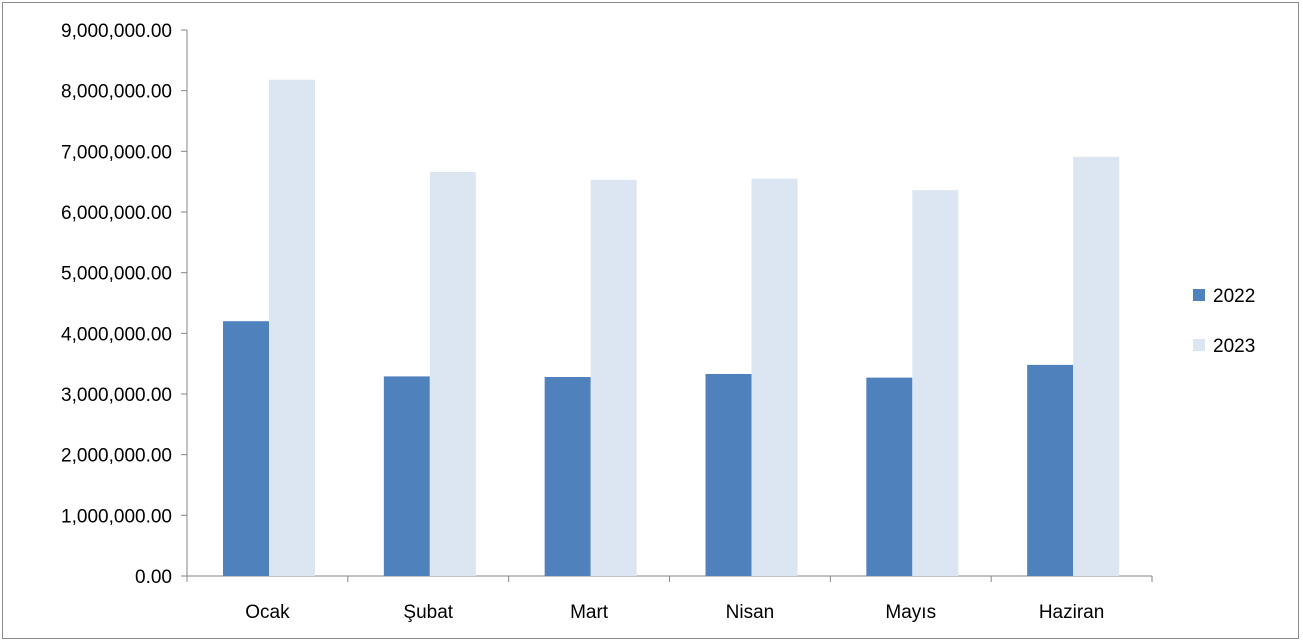  I want to click on y-tick-label: 3,000,000.00, so click(116, 395).